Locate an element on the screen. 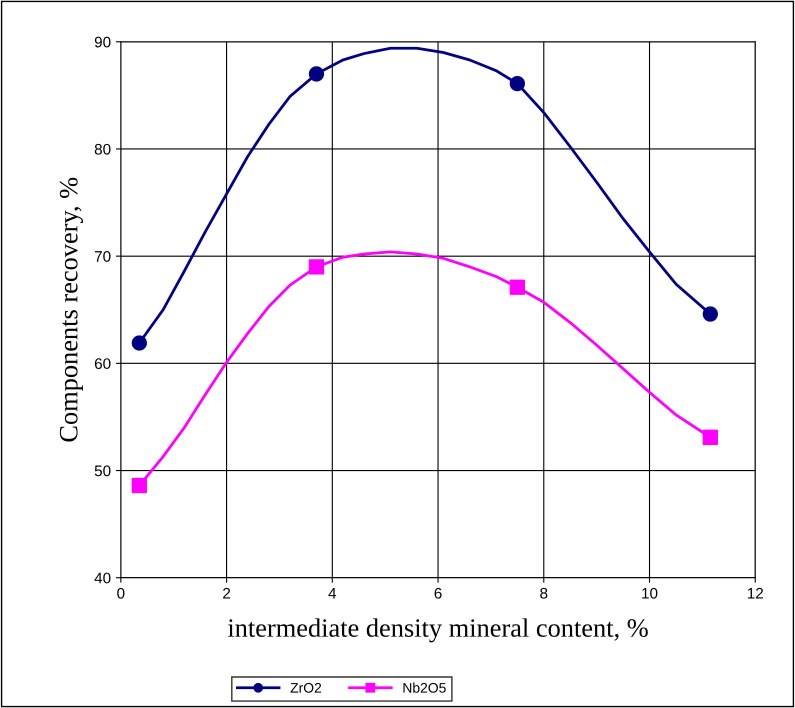 This screenshot has height=708, width=795. y-tick-label: 50 is located at coordinates (102, 470).